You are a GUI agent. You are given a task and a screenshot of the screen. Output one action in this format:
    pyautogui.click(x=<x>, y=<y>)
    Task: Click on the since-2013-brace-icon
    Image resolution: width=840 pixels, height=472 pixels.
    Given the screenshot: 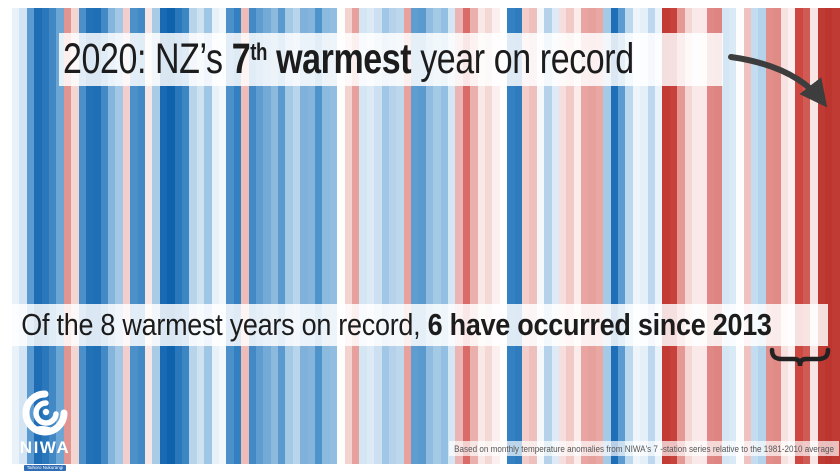 What is the action you would take?
    pyautogui.click(x=800, y=358)
    